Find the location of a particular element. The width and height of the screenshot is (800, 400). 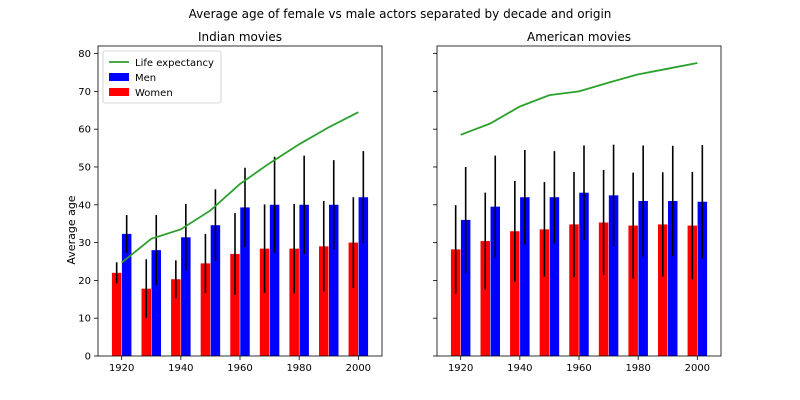

legend-box is located at coordinates (162, 77).